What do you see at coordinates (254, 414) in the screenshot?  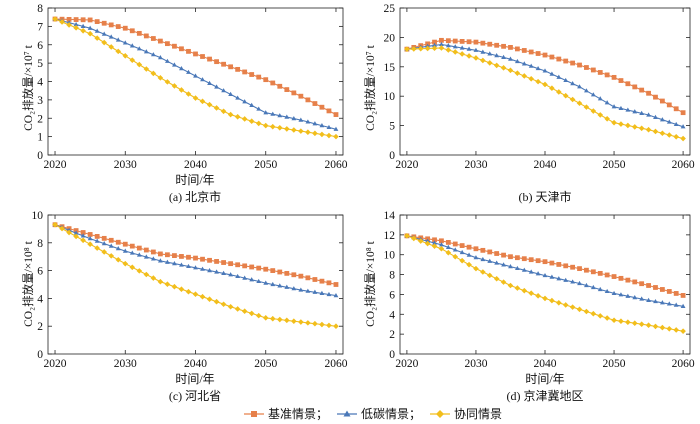 I see `legend-marker-baseline` at bounding box center [254, 414].